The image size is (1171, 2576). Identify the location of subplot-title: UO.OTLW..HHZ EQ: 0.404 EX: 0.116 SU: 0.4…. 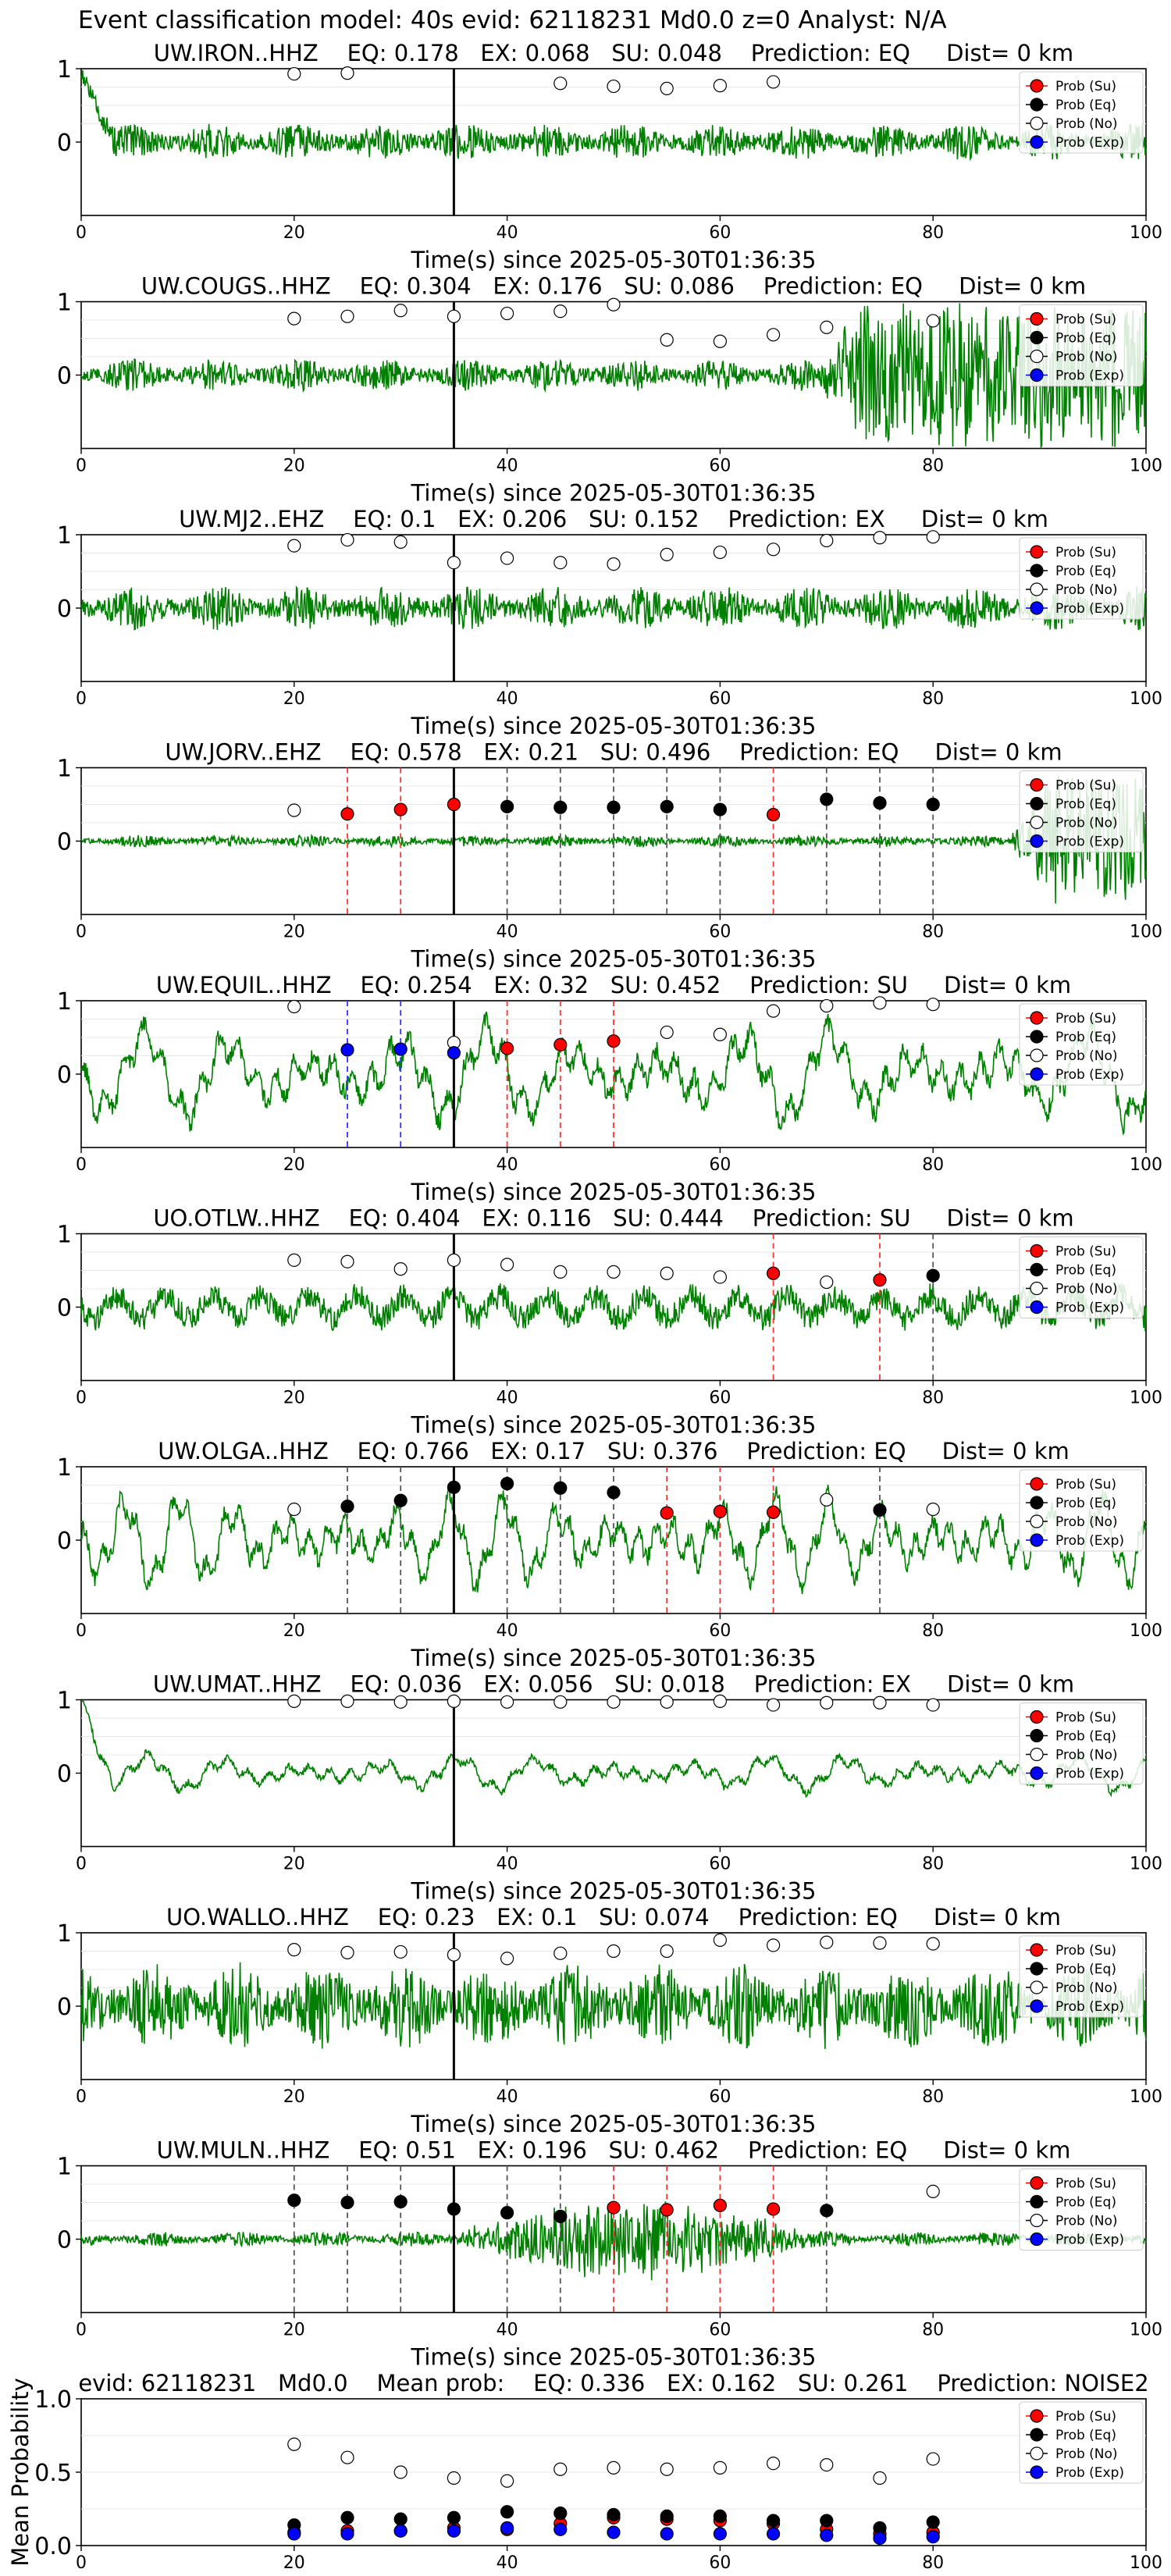
(613, 1218).